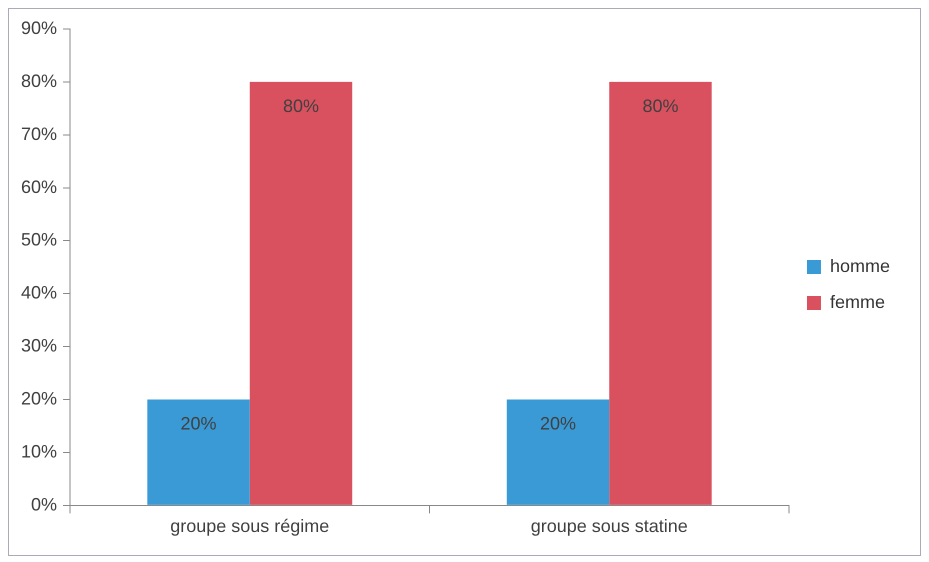 This screenshot has height=562, width=929. Describe the element at coordinates (39, 292) in the screenshot. I see `y-tick-label: 40%` at that location.